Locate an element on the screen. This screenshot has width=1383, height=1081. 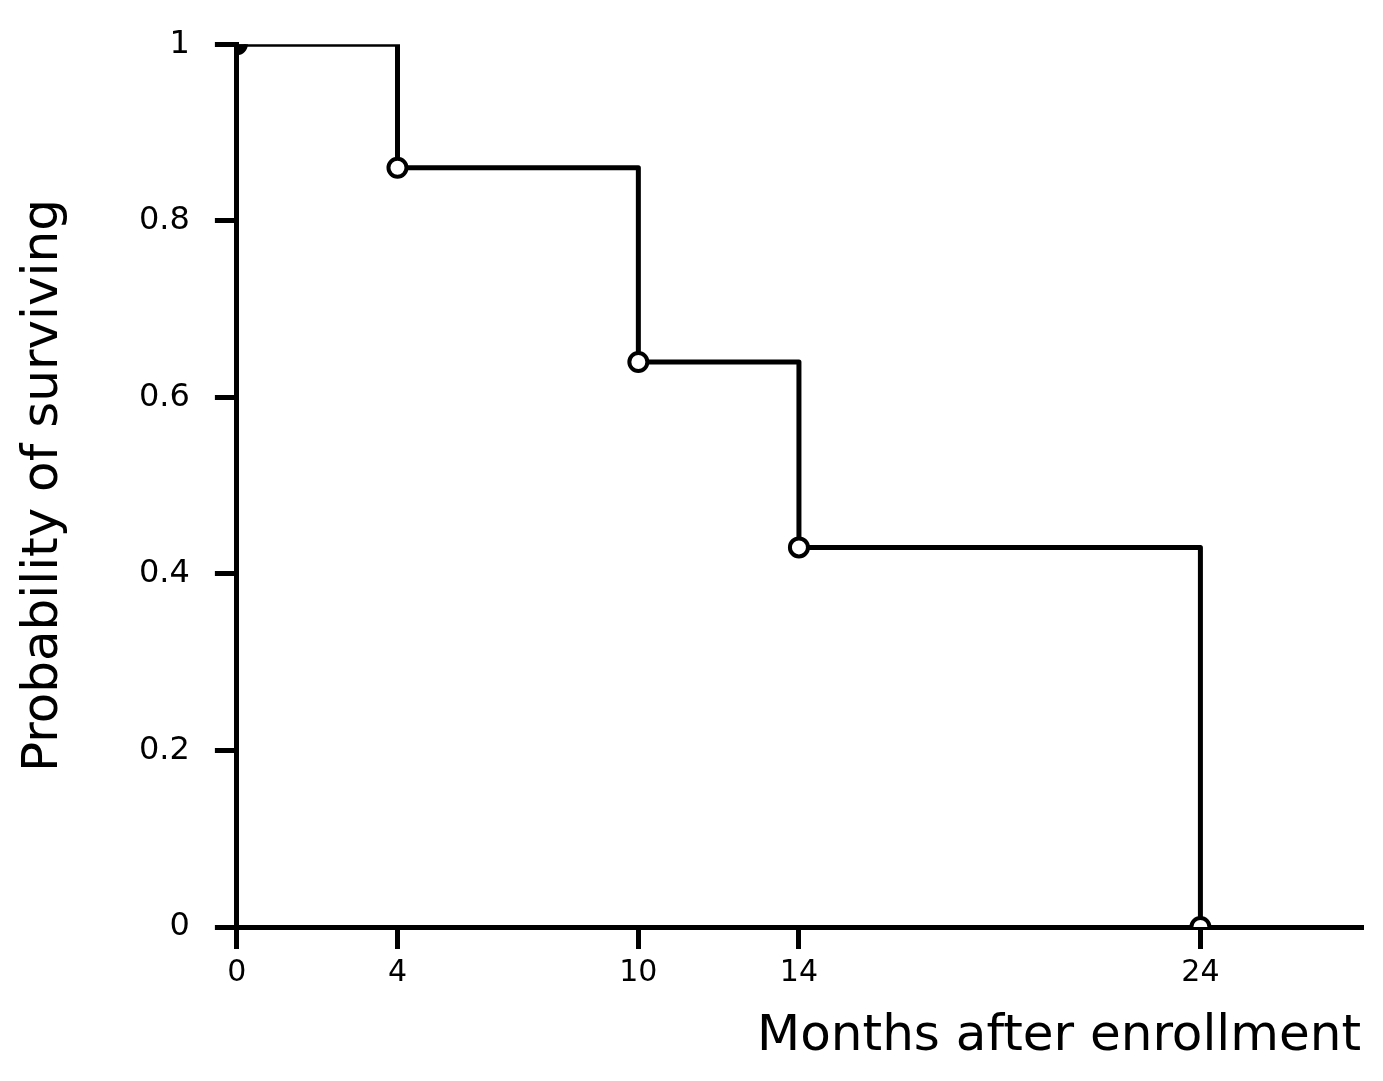
y-tick-label: 0.4 is located at coordinates (164, 571).